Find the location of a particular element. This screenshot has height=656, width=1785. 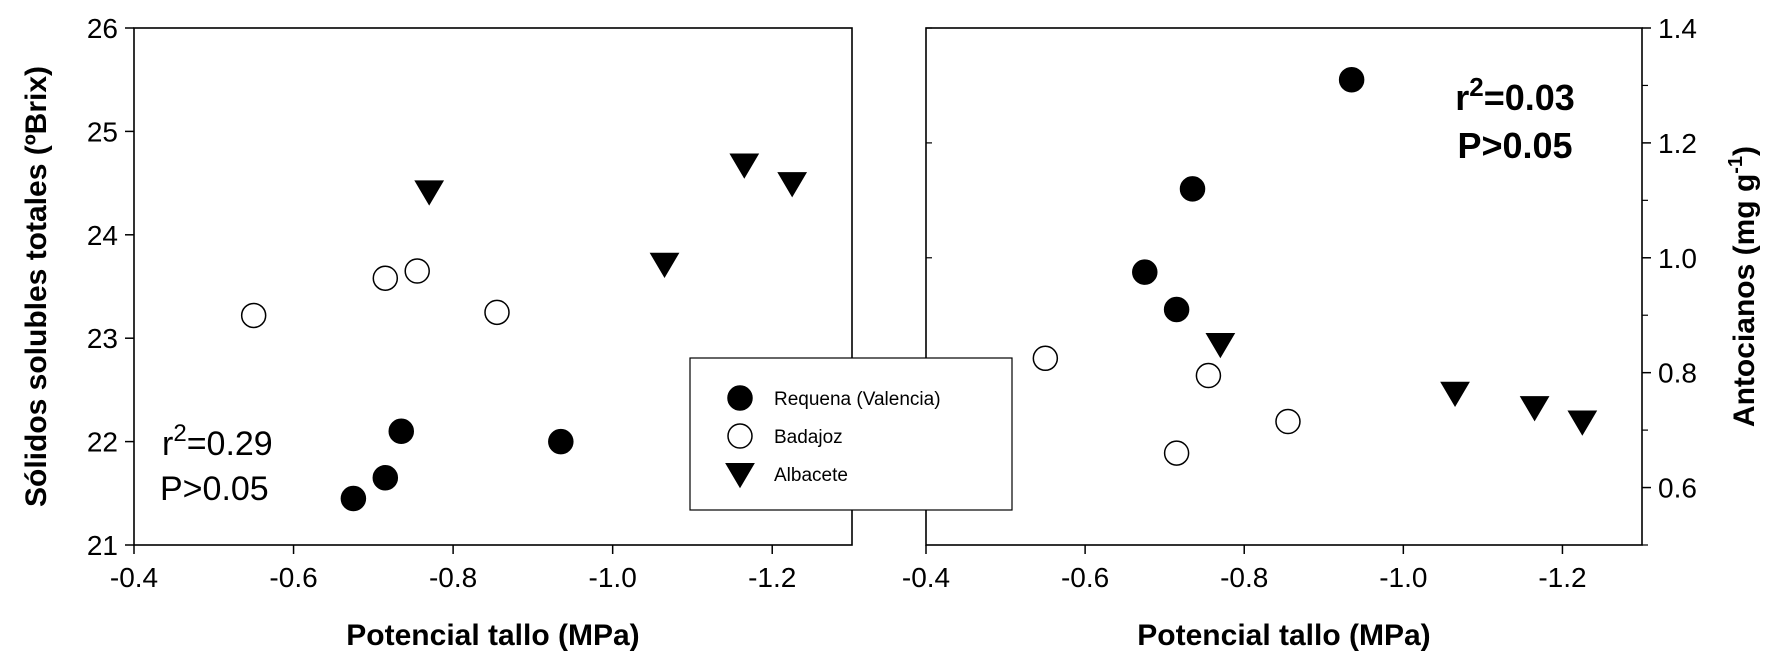

y-tick-label: 24 is located at coordinates (102, 235).